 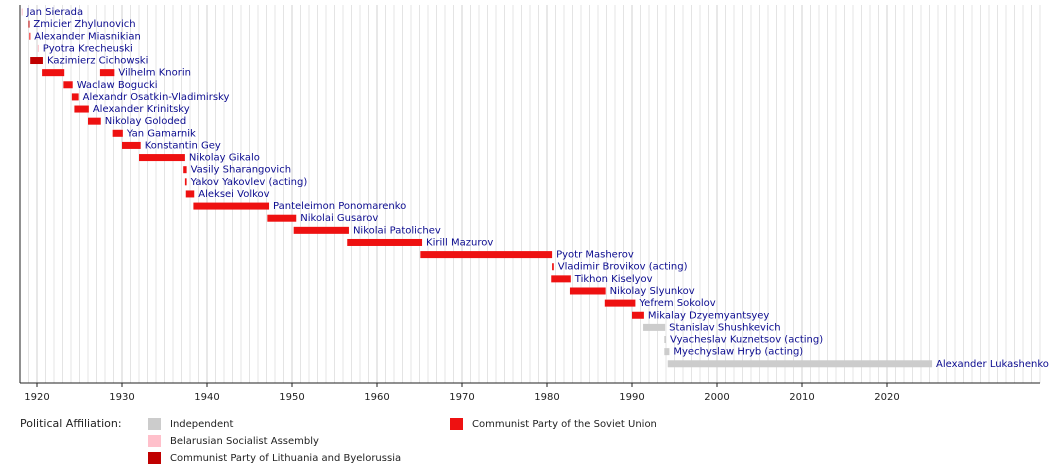 I want to click on row-label: Yan Gamarnik, so click(x=161, y=133).